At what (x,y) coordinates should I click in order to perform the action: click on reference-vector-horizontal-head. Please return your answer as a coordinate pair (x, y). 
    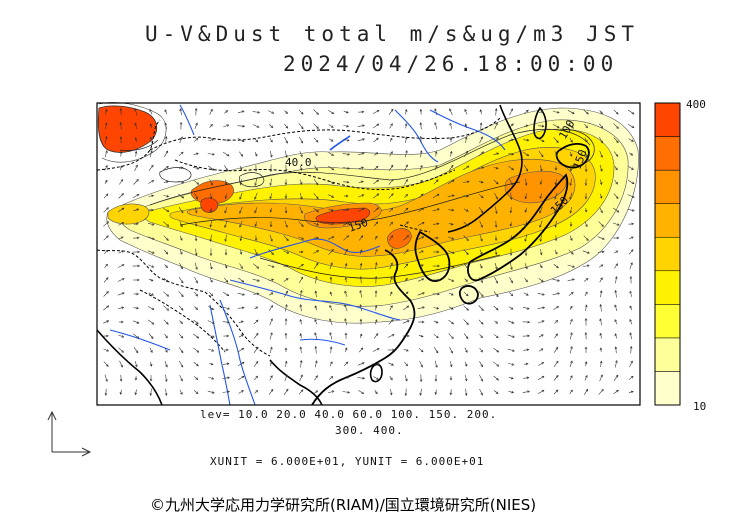
    Looking at the image, I should click on (86, 452).